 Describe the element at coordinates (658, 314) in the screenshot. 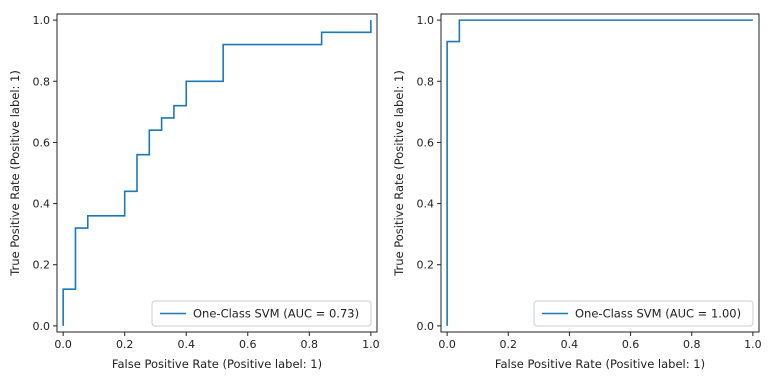

I see `legend-label: One-Class SVM (AUC = 1.00)` at that location.